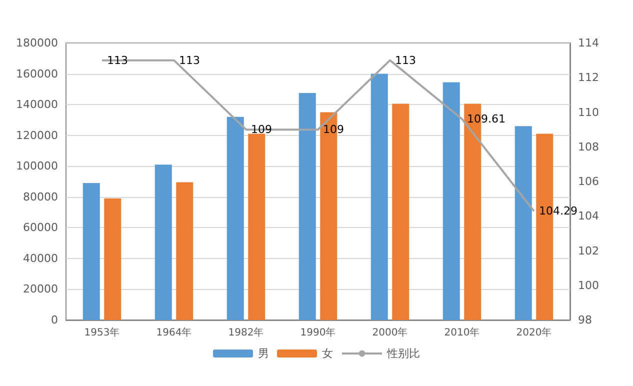 Image resolution: width=633 pixels, height=386 pixels. Describe the element at coordinates (37, 105) in the screenshot. I see `y-tick-label: 140000` at that location.